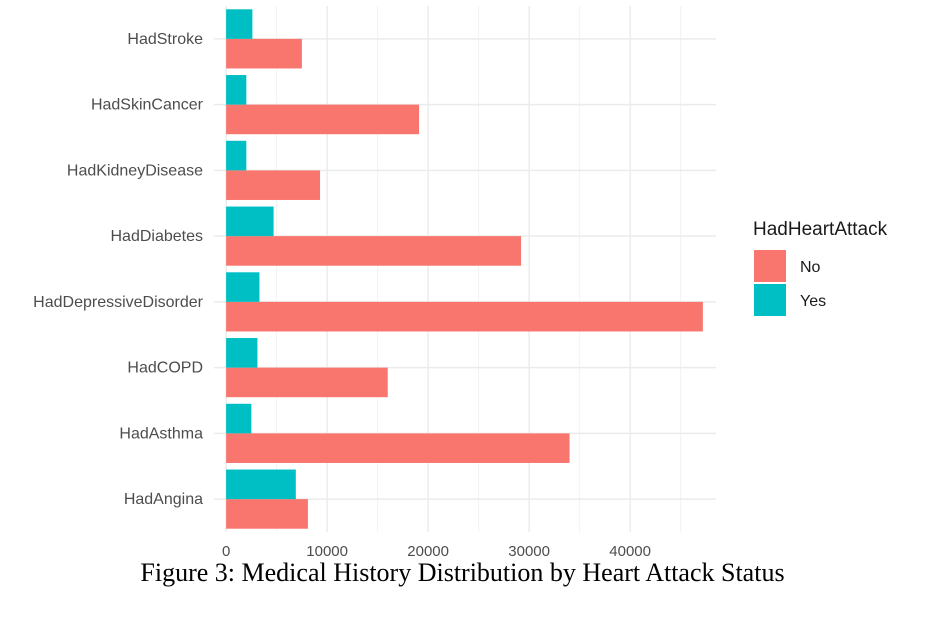 The image size is (925, 624). I want to click on bar-no-HadSkinCancer, so click(323, 119).